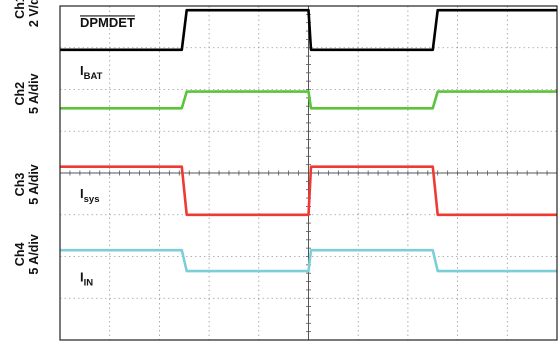  Describe the element at coordinates (89, 283) in the screenshot. I see `ch4-signal-sub: IN` at that location.